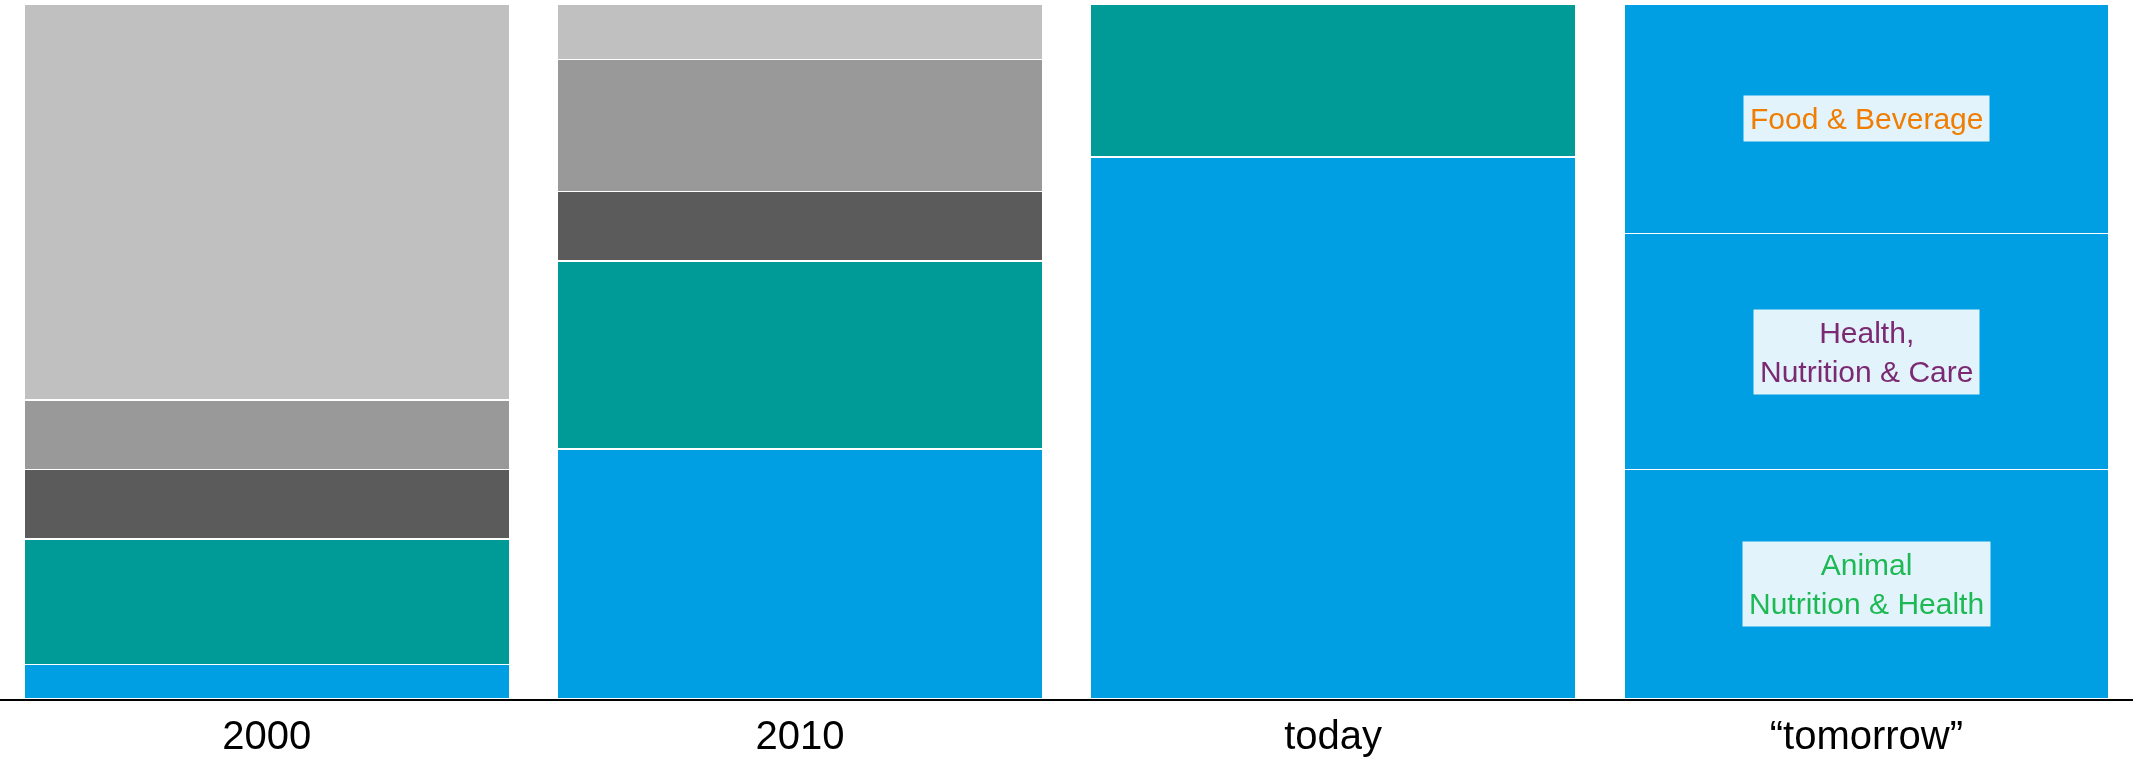  I want to click on x-tick-label: 2000, so click(267, 735).